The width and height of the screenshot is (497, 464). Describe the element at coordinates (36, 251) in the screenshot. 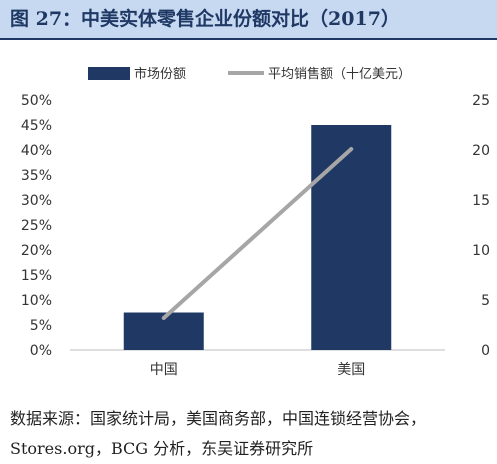

I see `left-tick-label: 20%` at that location.